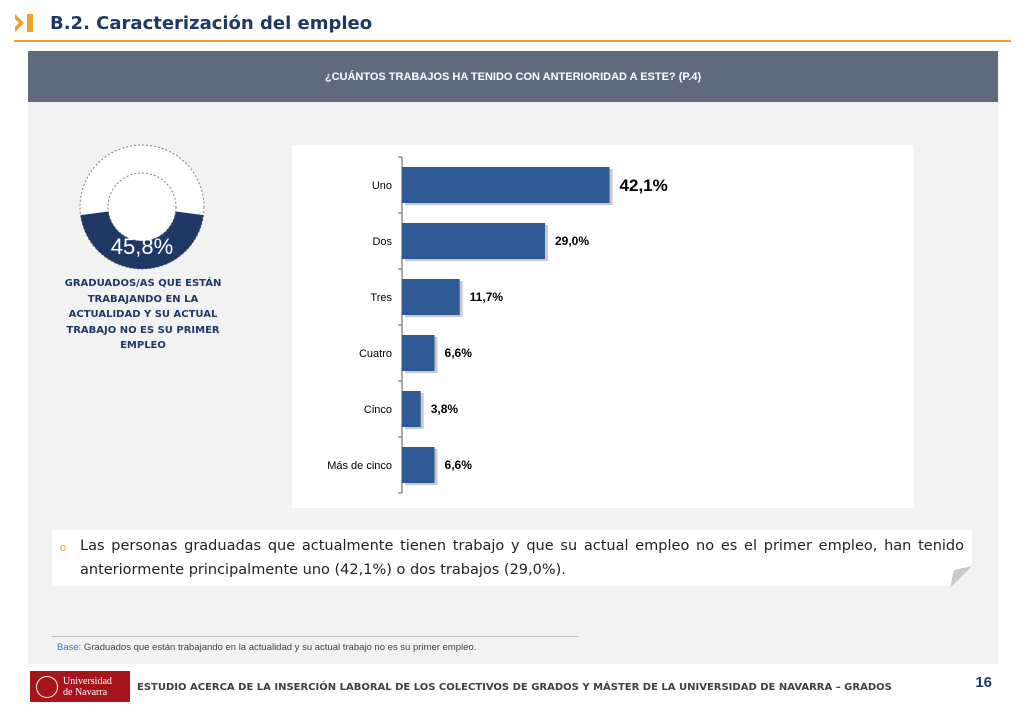  I want to click on university-logo: Universidad de Navarra, so click(80, 686).